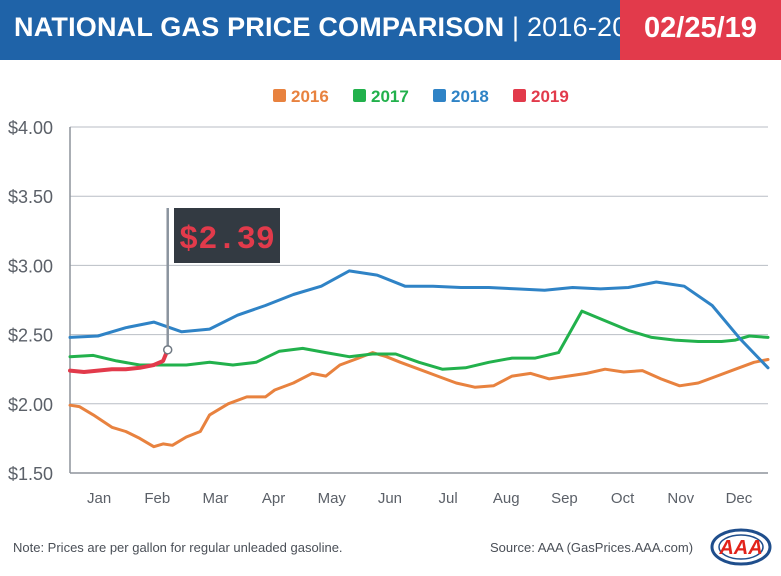 The height and width of the screenshot is (576, 781). What do you see at coordinates (332, 498) in the screenshot?
I see `month-label: May` at bounding box center [332, 498].